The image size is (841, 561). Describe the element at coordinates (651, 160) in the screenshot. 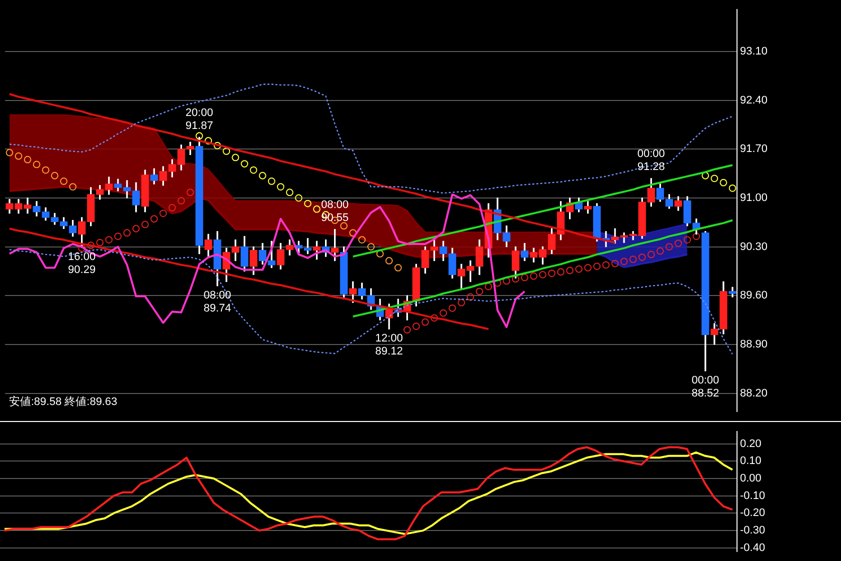

I see `annotation: 00:00 91.28` at that location.